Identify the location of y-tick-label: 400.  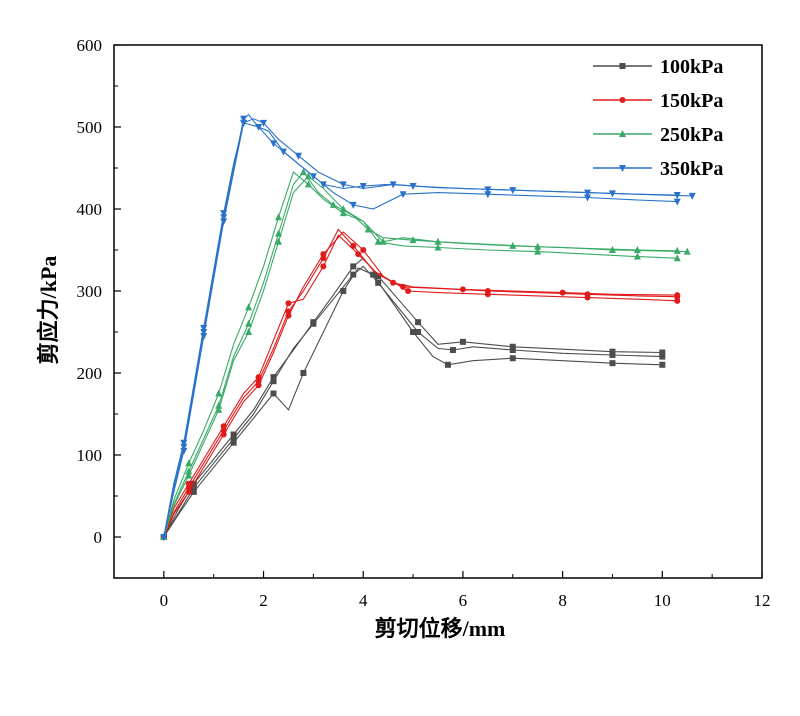
(90, 209).